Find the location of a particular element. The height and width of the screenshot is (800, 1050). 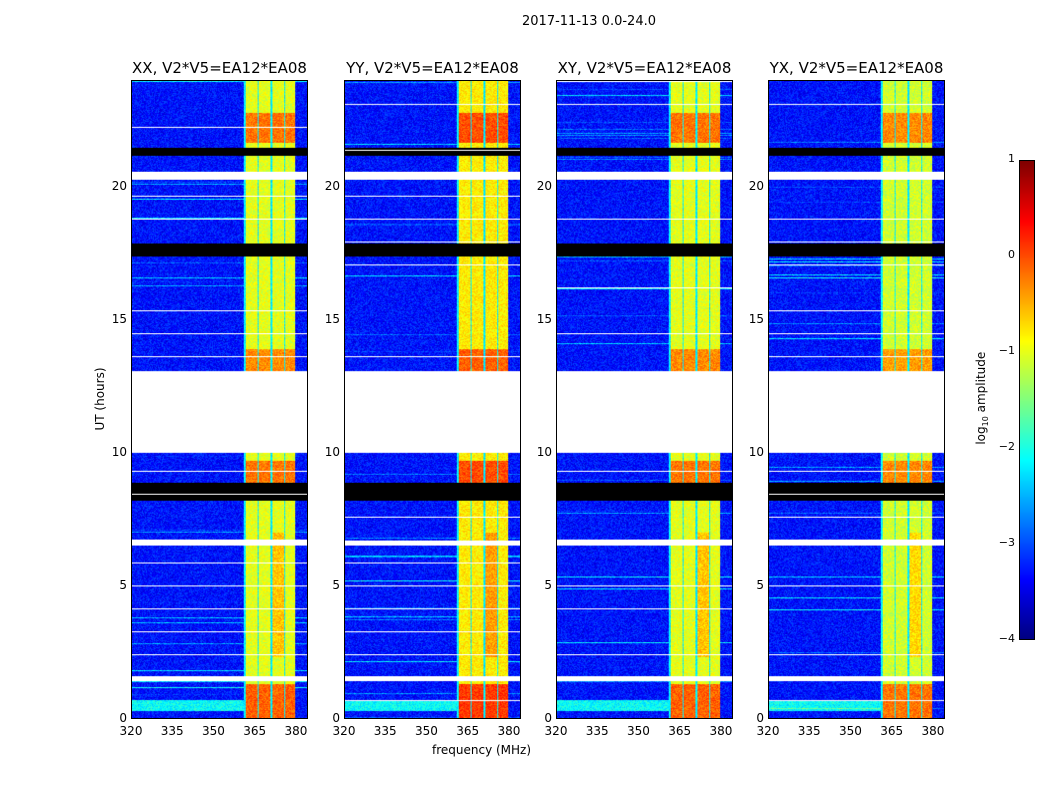

colorbar-tick-label: −2 is located at coordinates (1006, 446).